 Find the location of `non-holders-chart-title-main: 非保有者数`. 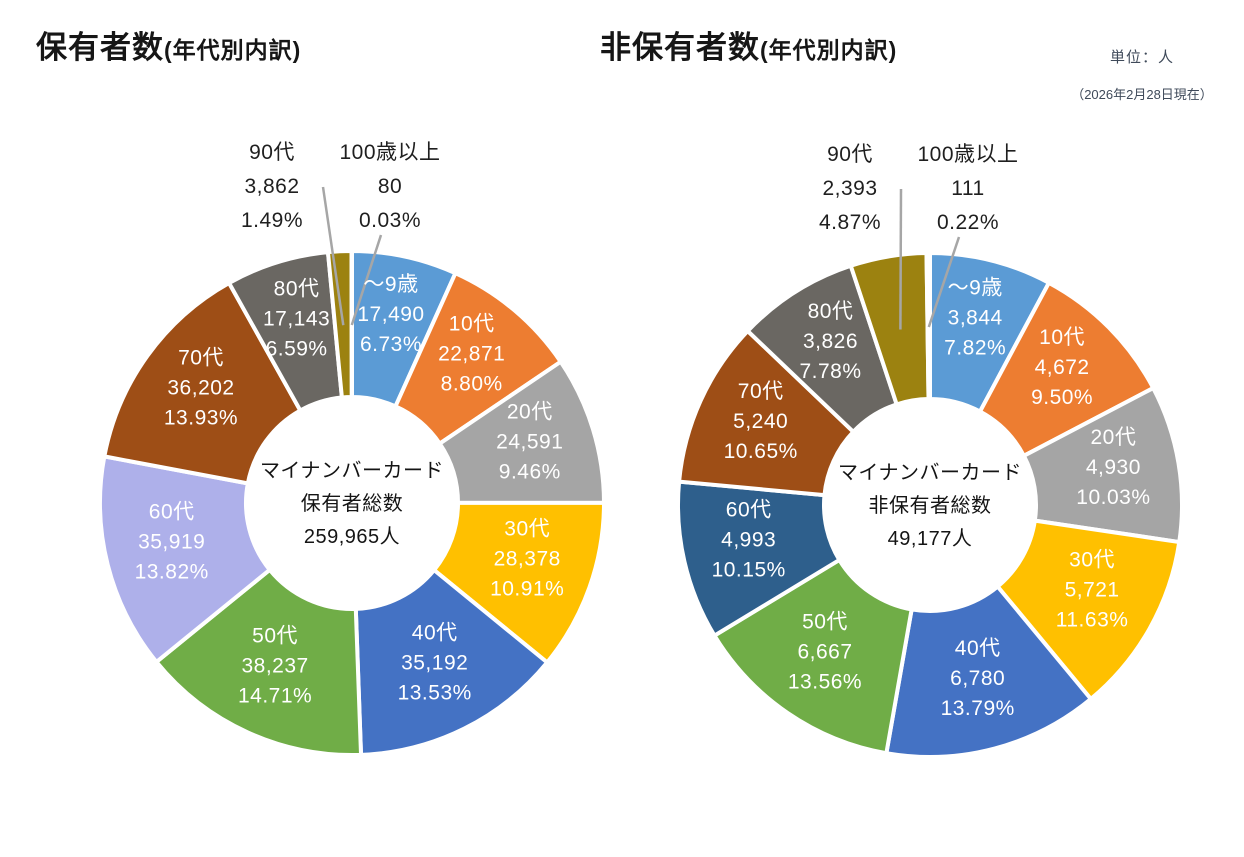

non-holders-chart-title-main: 非保有者数 is located at coordinates (680, 47).